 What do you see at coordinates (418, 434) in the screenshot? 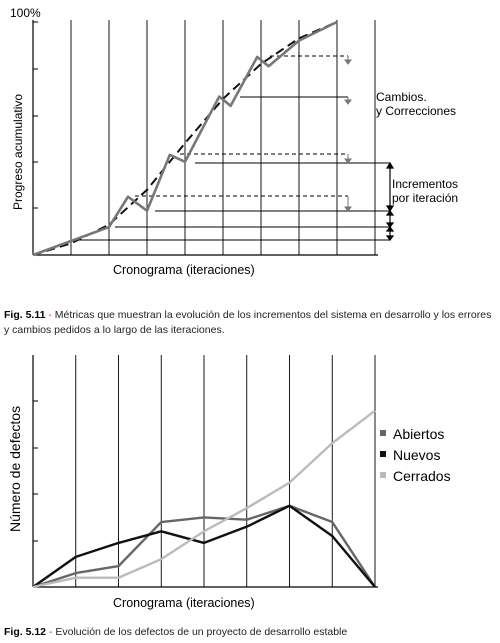
I see `legend-label: Abiertos` at bounding box center [418, 434].